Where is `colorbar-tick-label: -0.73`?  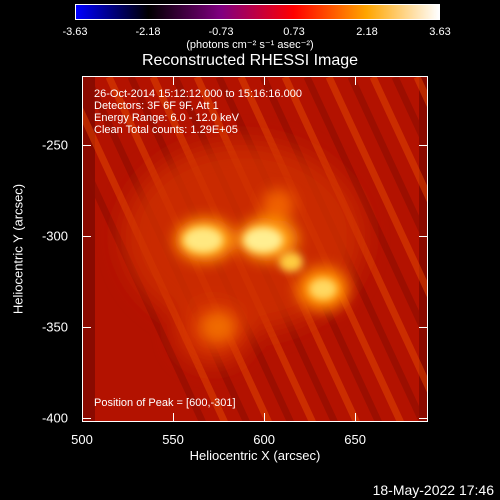 colorbar-tick-label: -0.73 is located at coordinates (220, 32).